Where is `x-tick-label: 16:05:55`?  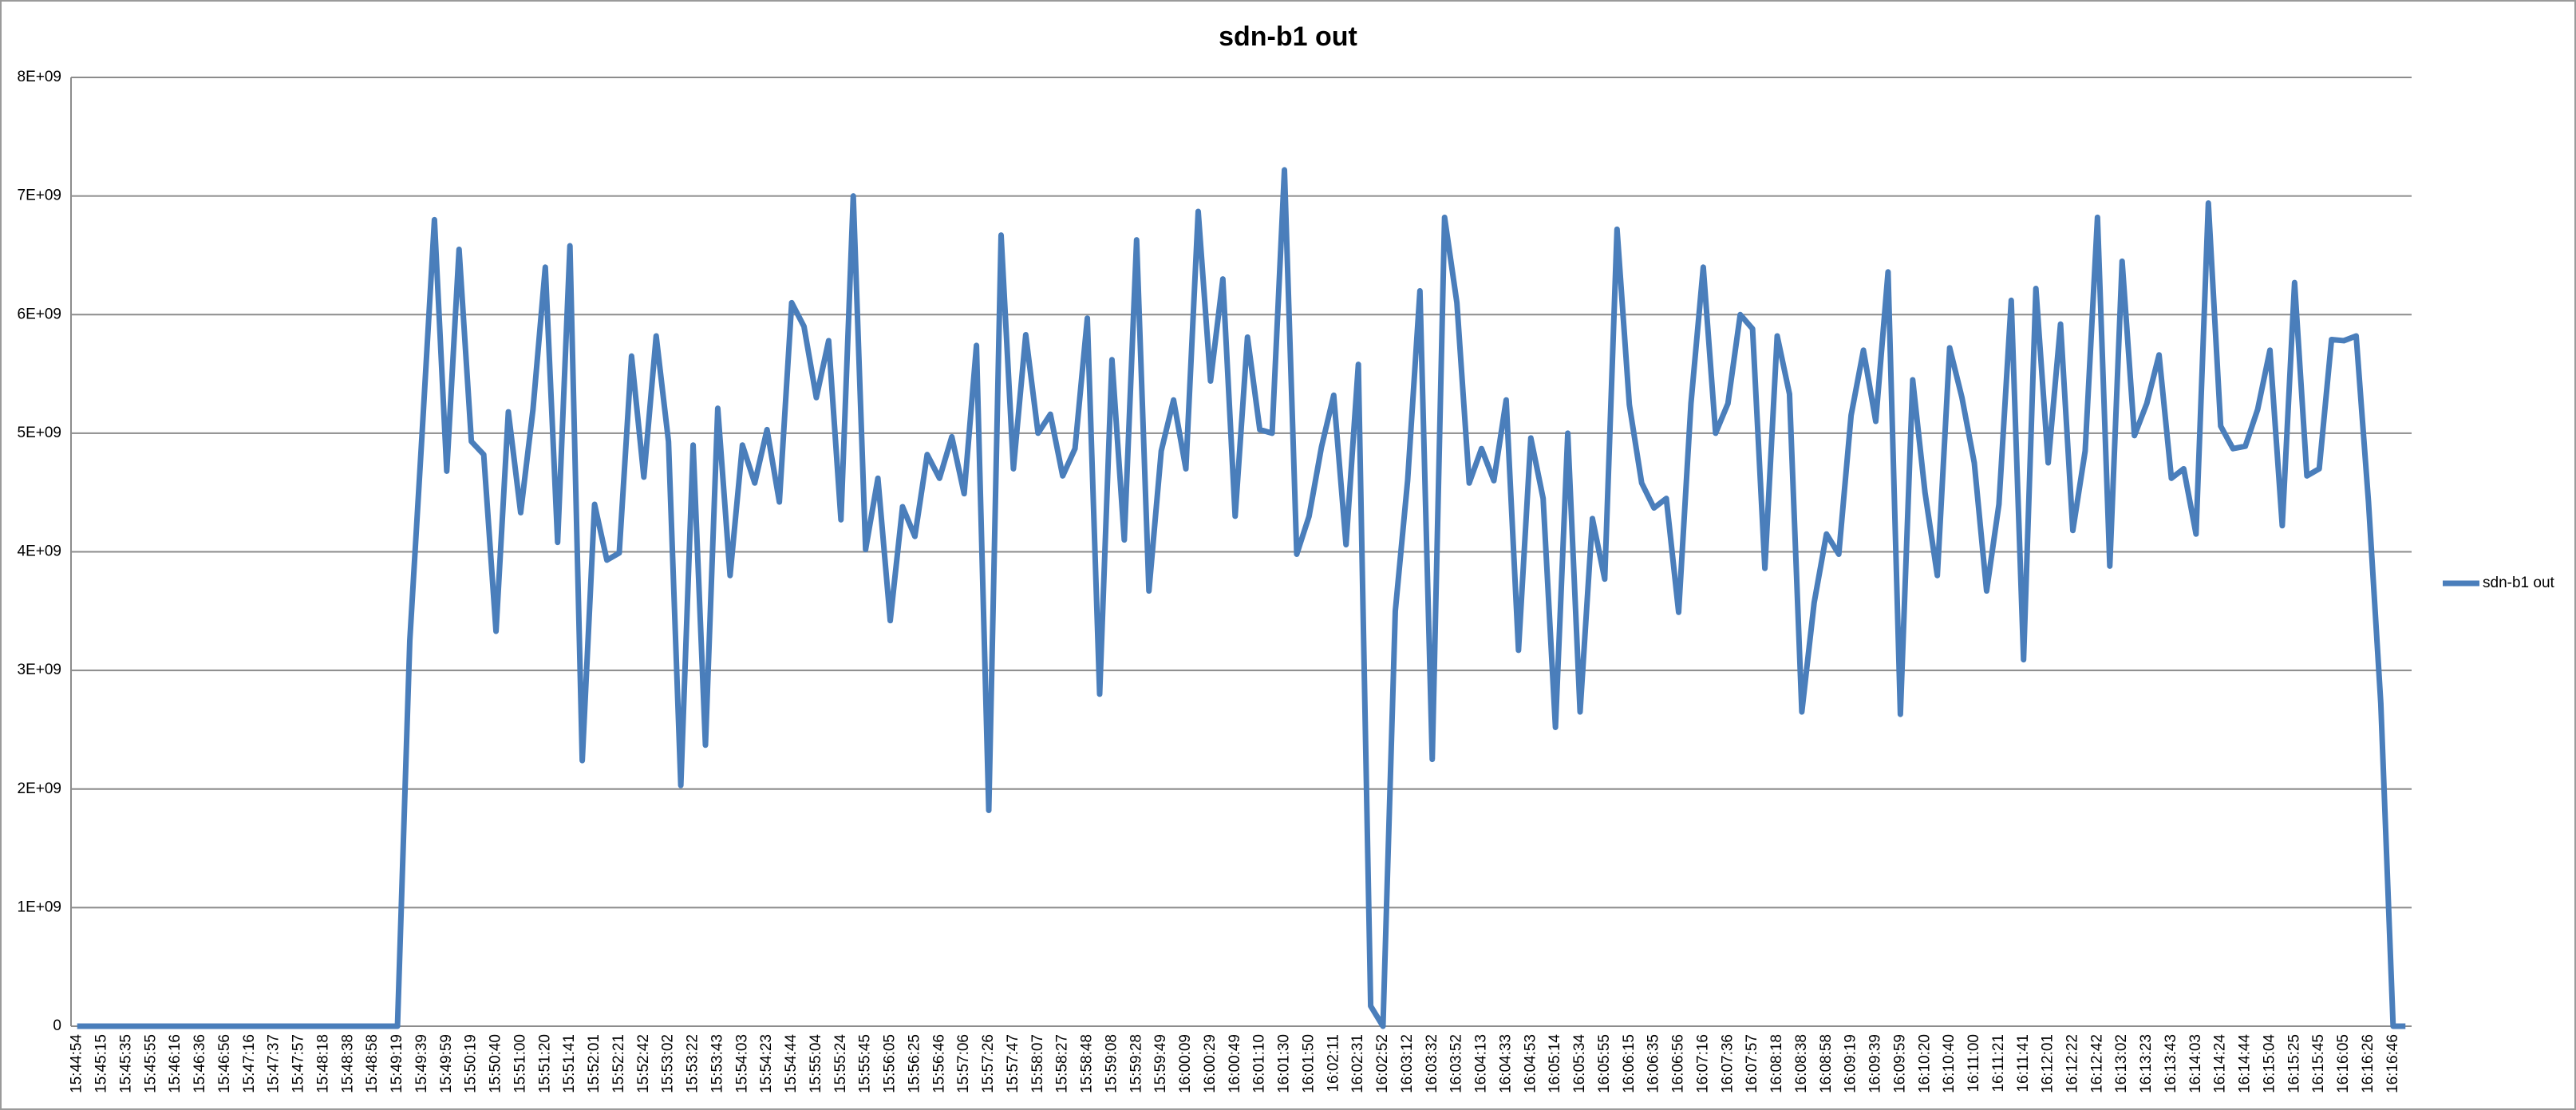 x-tick-label: 16:05:55 is located at coordinates (1604, 1063).